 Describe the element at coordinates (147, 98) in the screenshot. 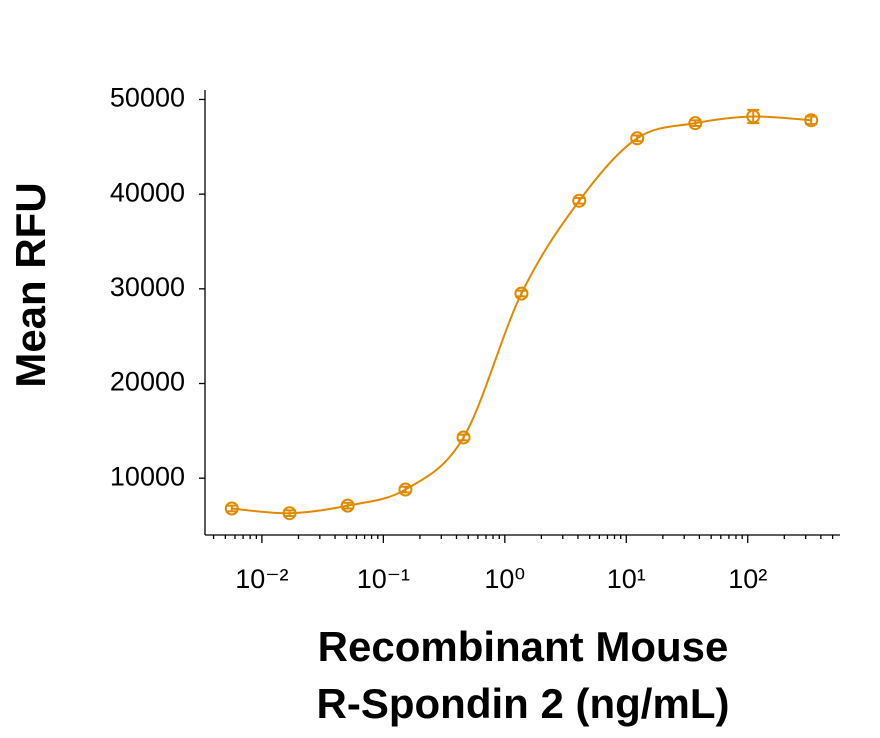

I see `y-tick-label: 50000` at that location.